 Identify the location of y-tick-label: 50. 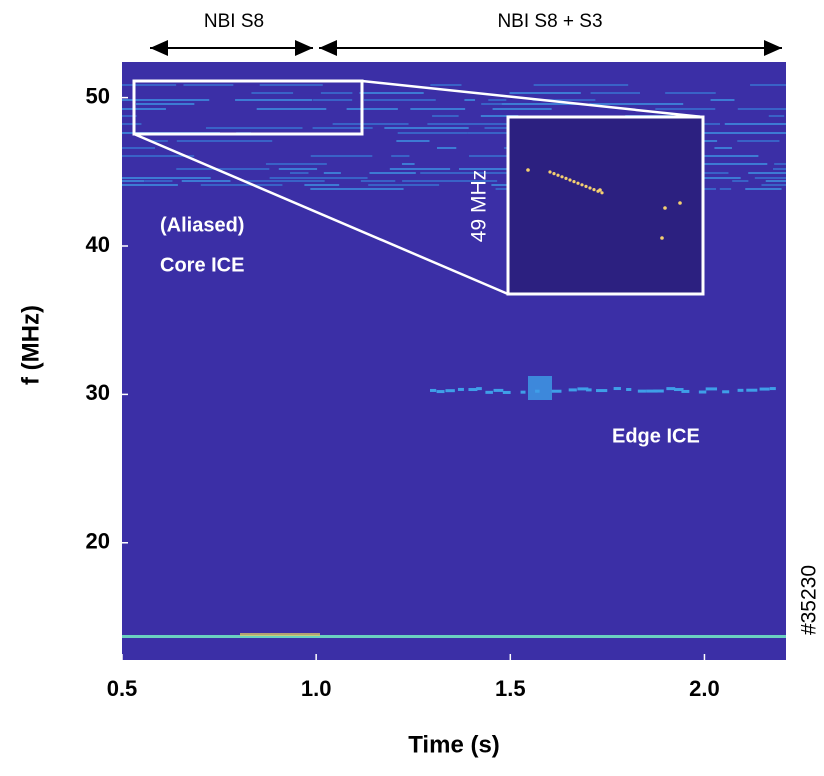
(98, 95).